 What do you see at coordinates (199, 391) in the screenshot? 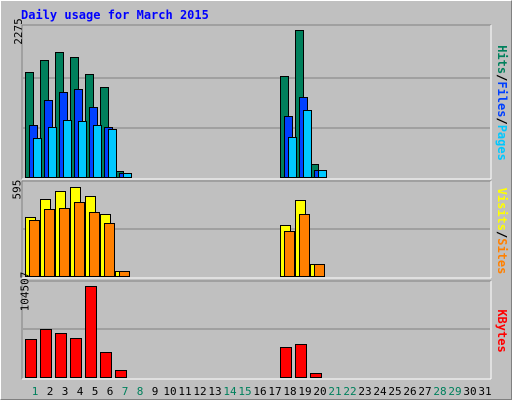
I see `x-tick-label: 12` at bounding box center [199, 391].